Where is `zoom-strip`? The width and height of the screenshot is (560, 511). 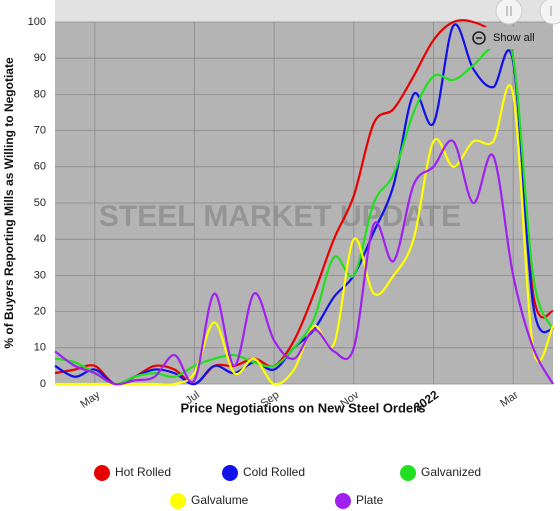 zoom-strip is located at coordinates (304, 11).